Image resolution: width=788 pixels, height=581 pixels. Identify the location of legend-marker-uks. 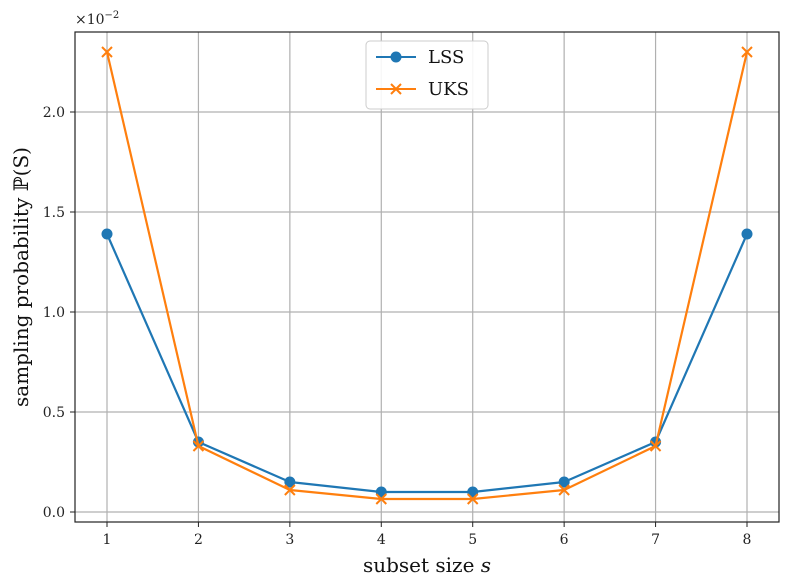
(396, 89).